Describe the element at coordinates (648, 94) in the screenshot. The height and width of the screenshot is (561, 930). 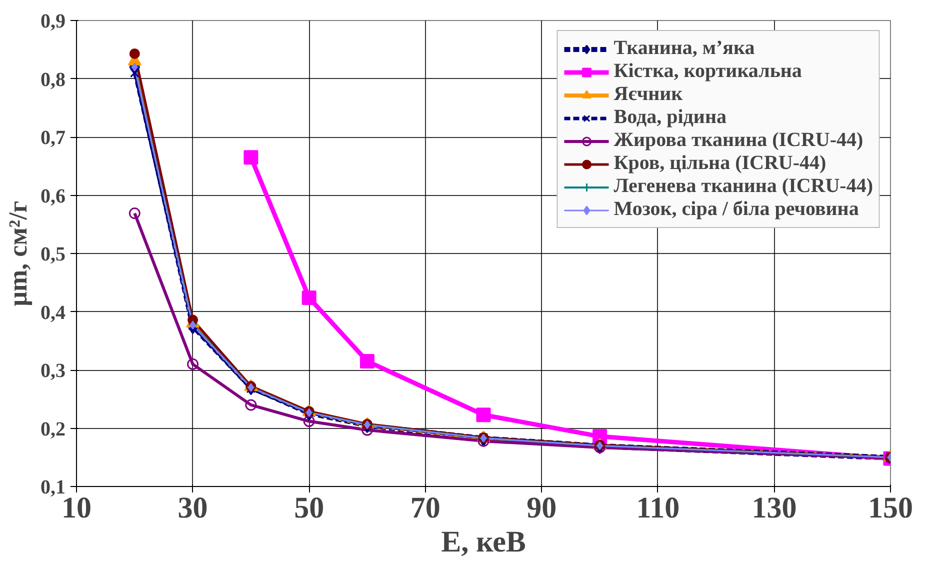
I see `legend-label: Яєчник` at that location.